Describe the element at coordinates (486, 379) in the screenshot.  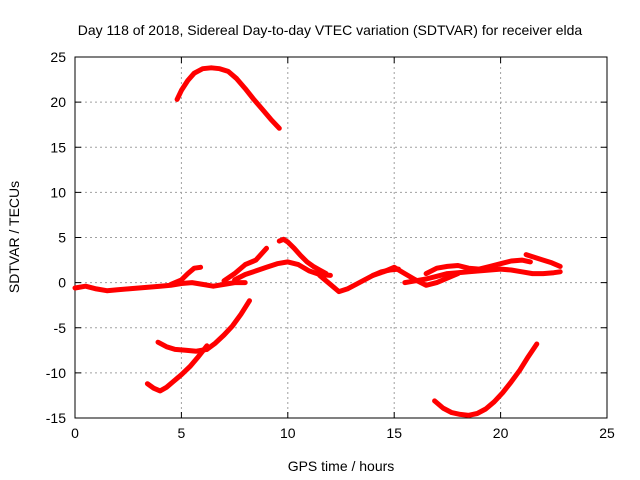
I see `series-arc-15-negative-late` at that location.